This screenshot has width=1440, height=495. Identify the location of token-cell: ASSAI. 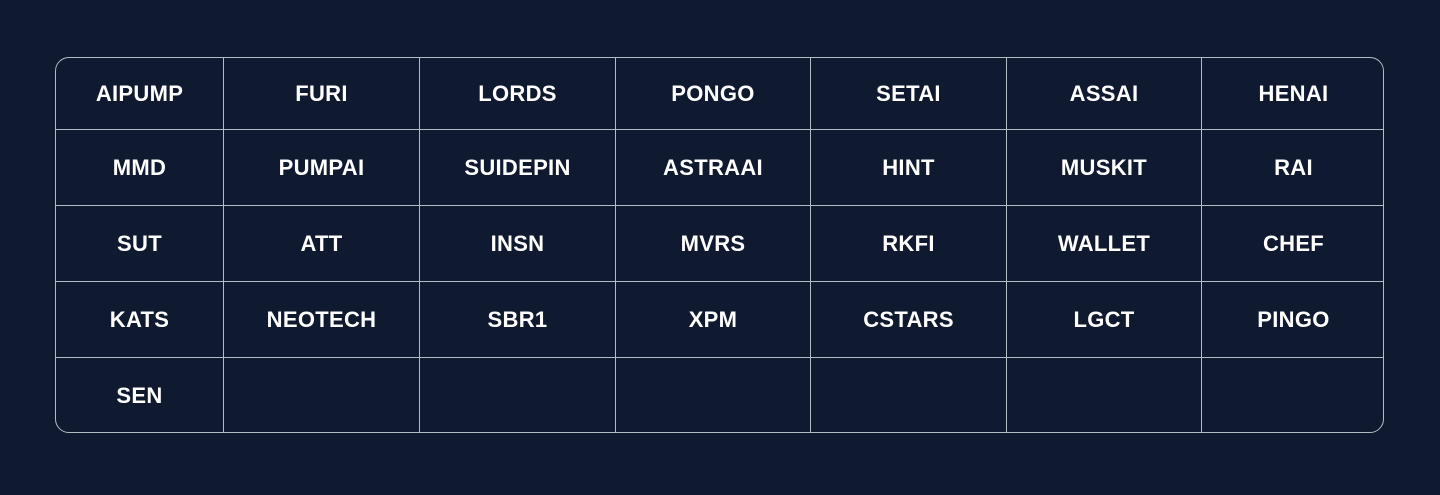
(1104, 94).